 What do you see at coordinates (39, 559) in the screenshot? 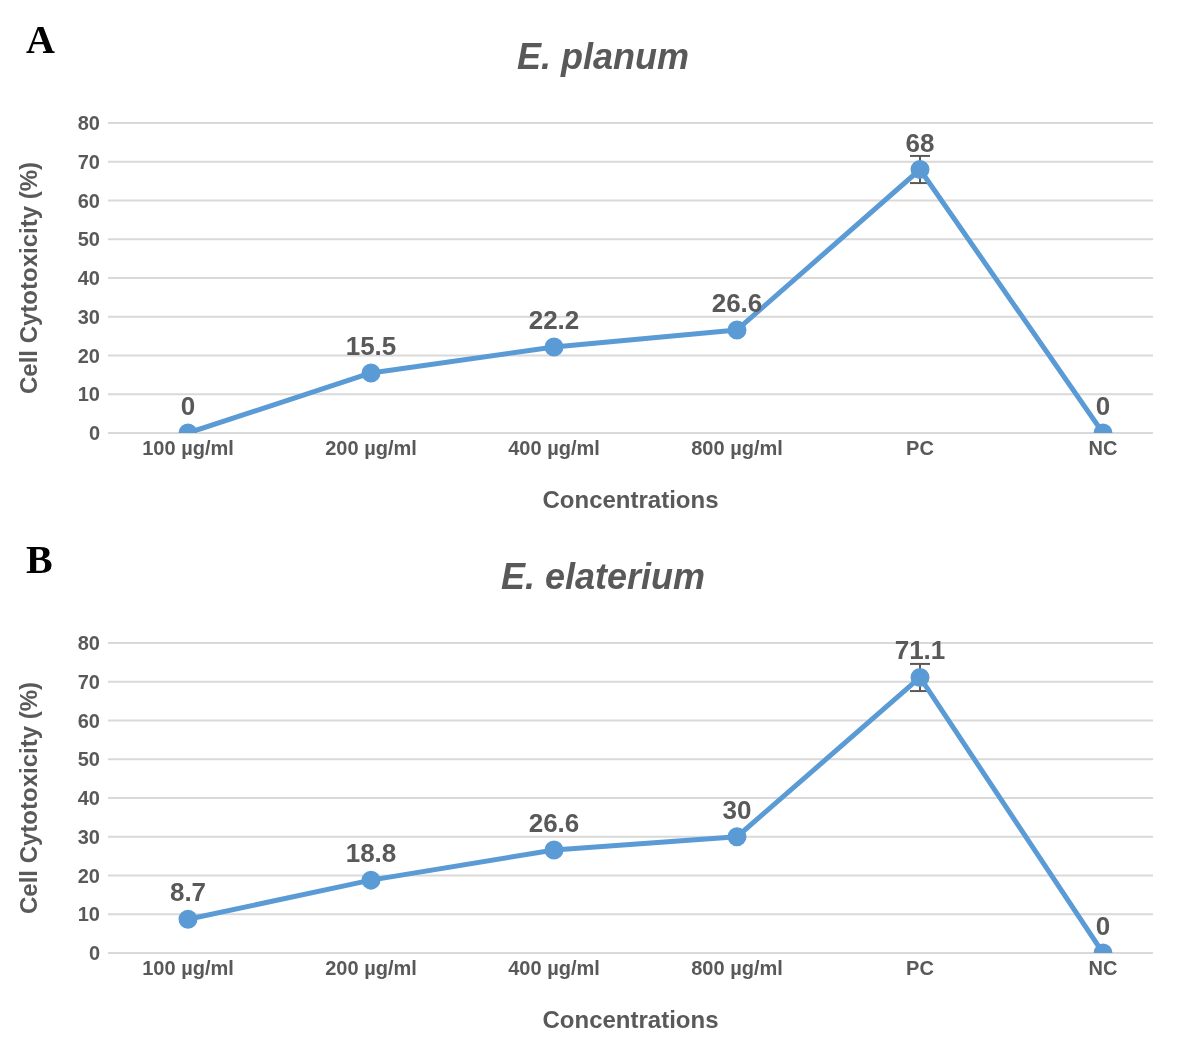
I see `text: B` at bounding box center [39, 559].